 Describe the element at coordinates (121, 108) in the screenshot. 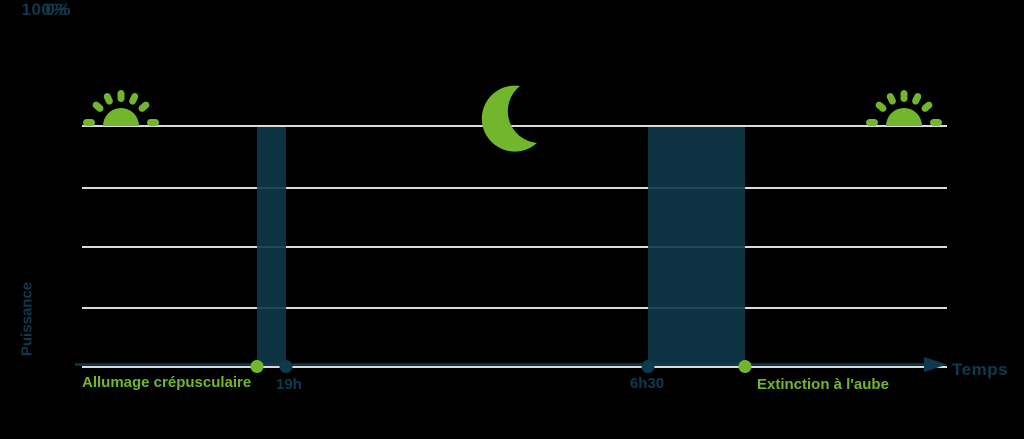

I see `sun-left-icon` at that location.